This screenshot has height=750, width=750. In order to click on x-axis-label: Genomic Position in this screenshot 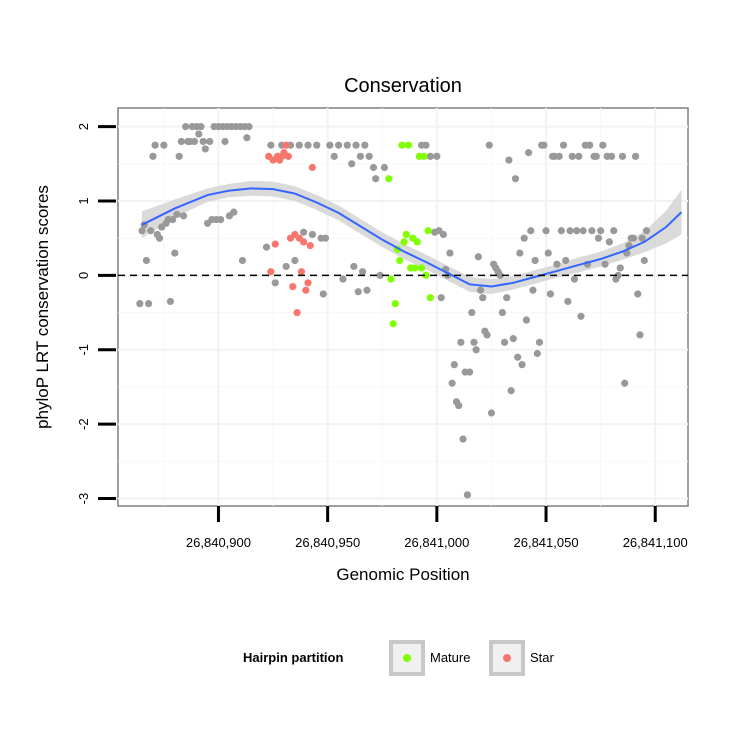, I will do `click(402, 574)`.